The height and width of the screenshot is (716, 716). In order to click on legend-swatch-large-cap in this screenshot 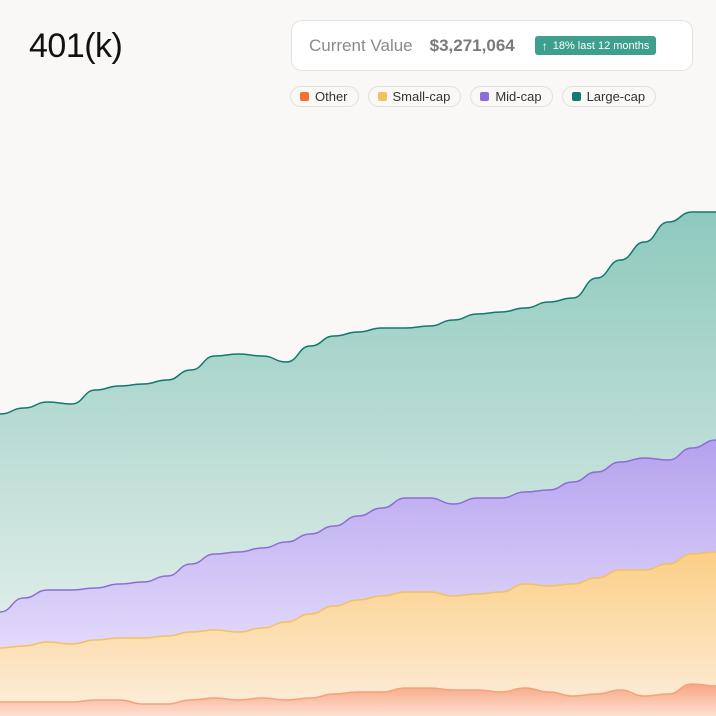, I will do `click(576, 96)`.